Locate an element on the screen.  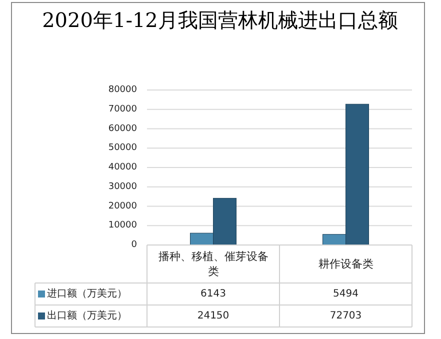
x-tick-label: 播种、移植、催芽设备类 is located at coordinates (213, 264).